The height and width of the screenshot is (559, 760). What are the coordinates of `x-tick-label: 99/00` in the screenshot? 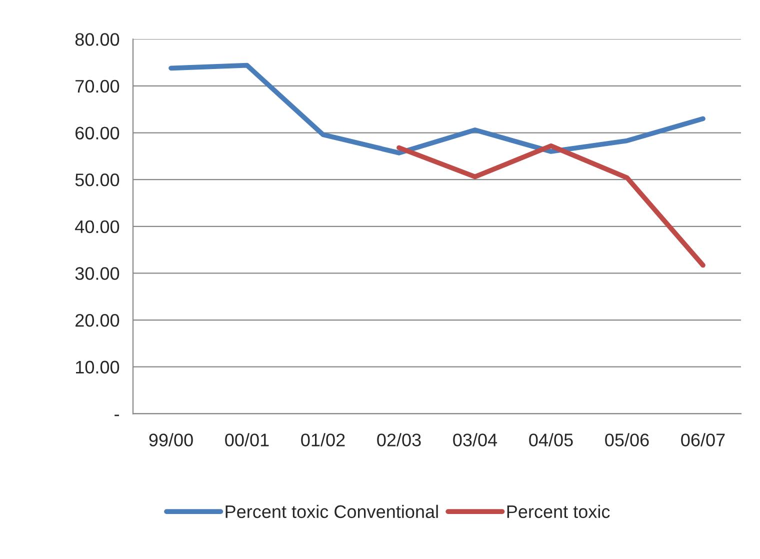 It's located at (171, 439).